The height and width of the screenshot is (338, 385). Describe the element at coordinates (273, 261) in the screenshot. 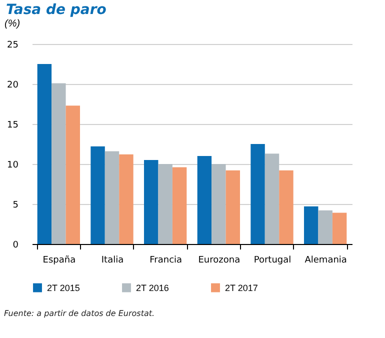

I see `x-tick-label: Portugal` at that location.